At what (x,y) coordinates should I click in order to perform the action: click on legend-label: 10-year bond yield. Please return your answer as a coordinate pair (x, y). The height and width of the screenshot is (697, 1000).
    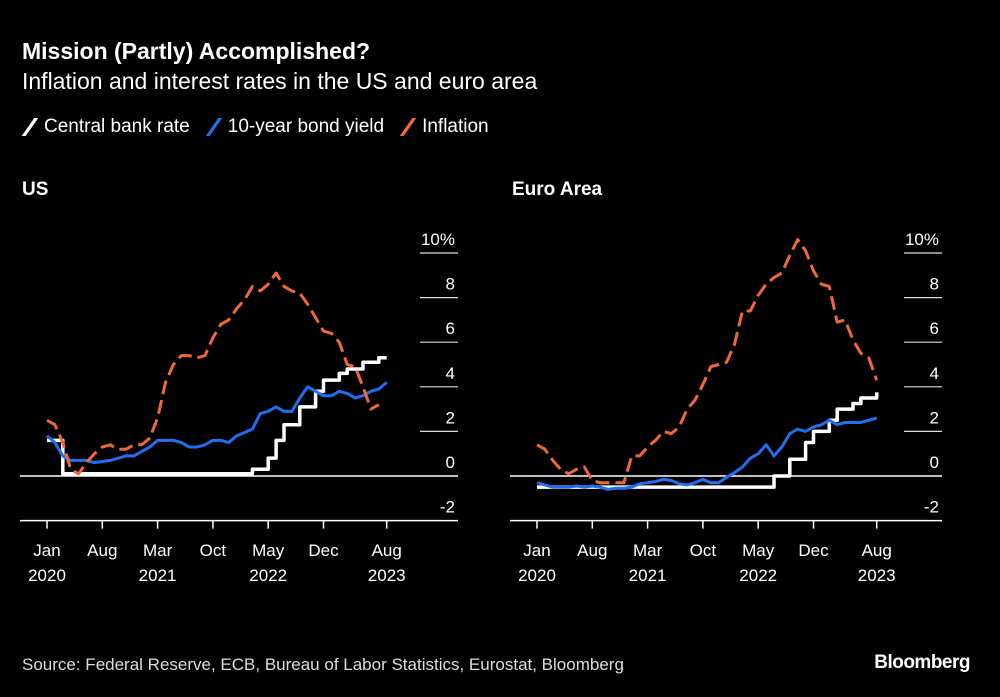
    Looking at the image, I should click on (306, 126).